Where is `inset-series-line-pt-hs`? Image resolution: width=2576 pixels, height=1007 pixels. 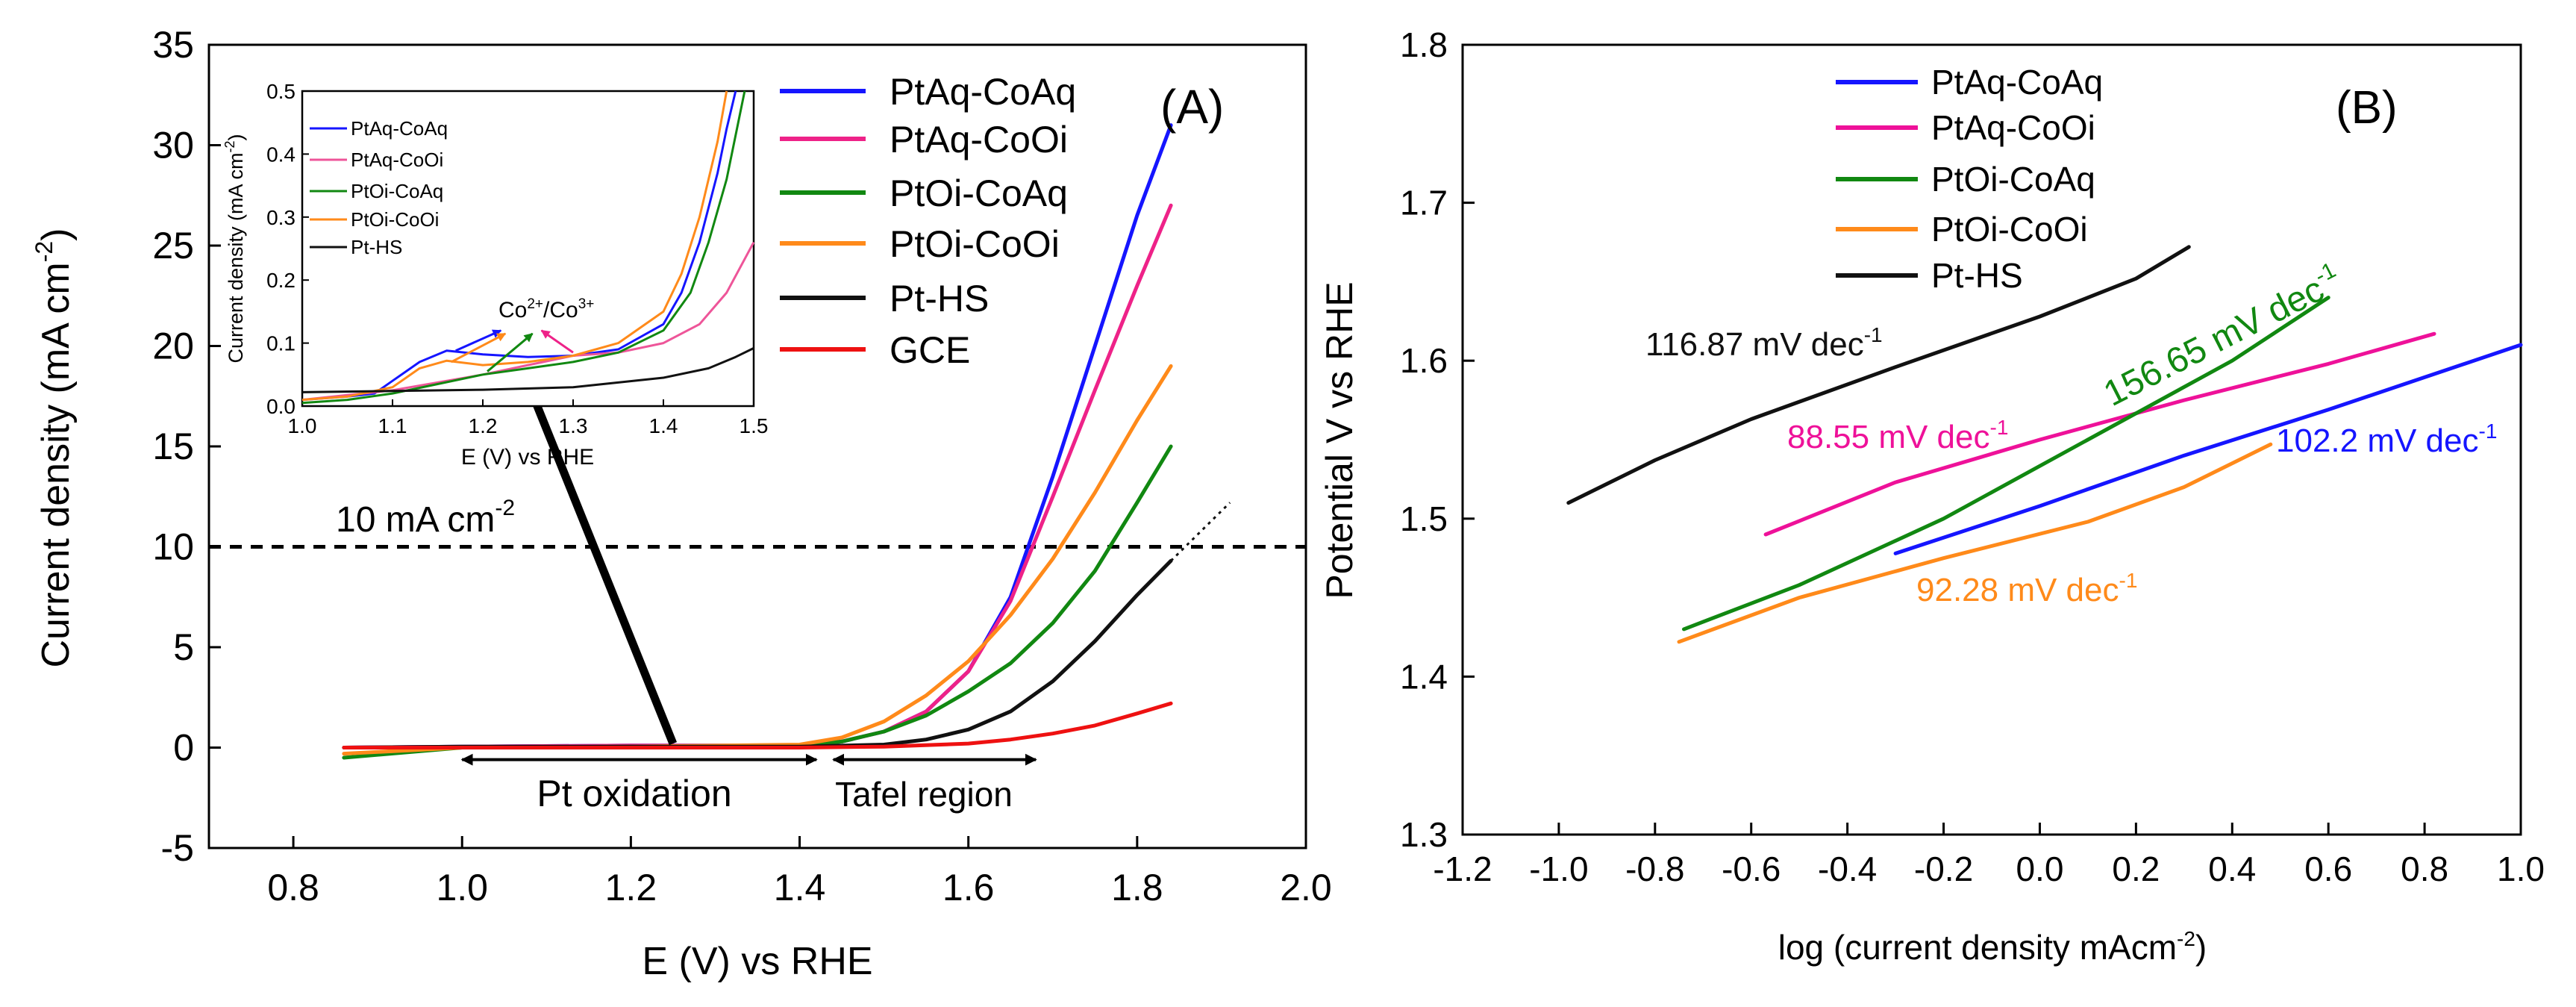
inset-series-line-pt-hs is located at coordinates (527, 370).